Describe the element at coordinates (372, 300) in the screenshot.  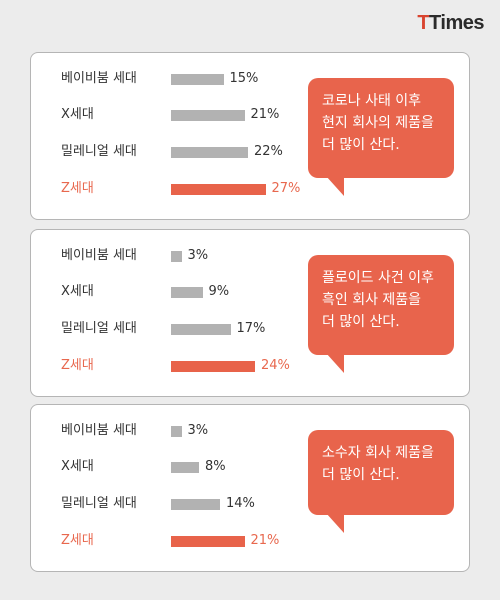
I see `annotation-line: 흑인 회사 제품을` at that location.